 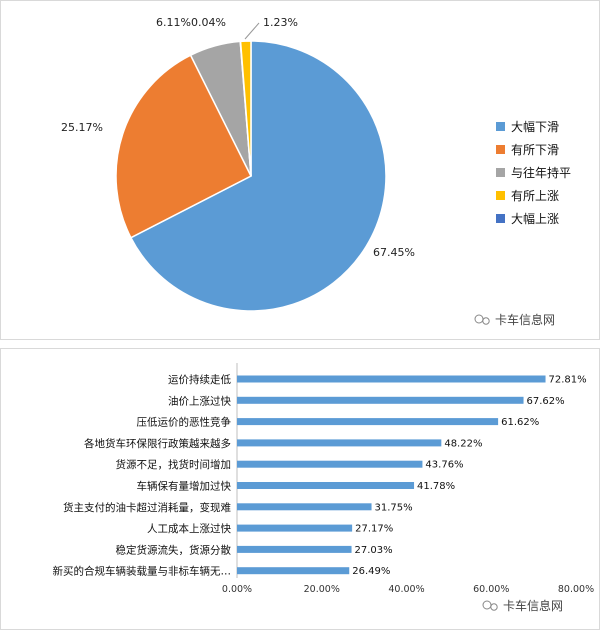 What do you see at coordinates (576, 589) in the screenshot?
I see `x-tick-label-4: 80.00%` at bounding box center [576, 589].